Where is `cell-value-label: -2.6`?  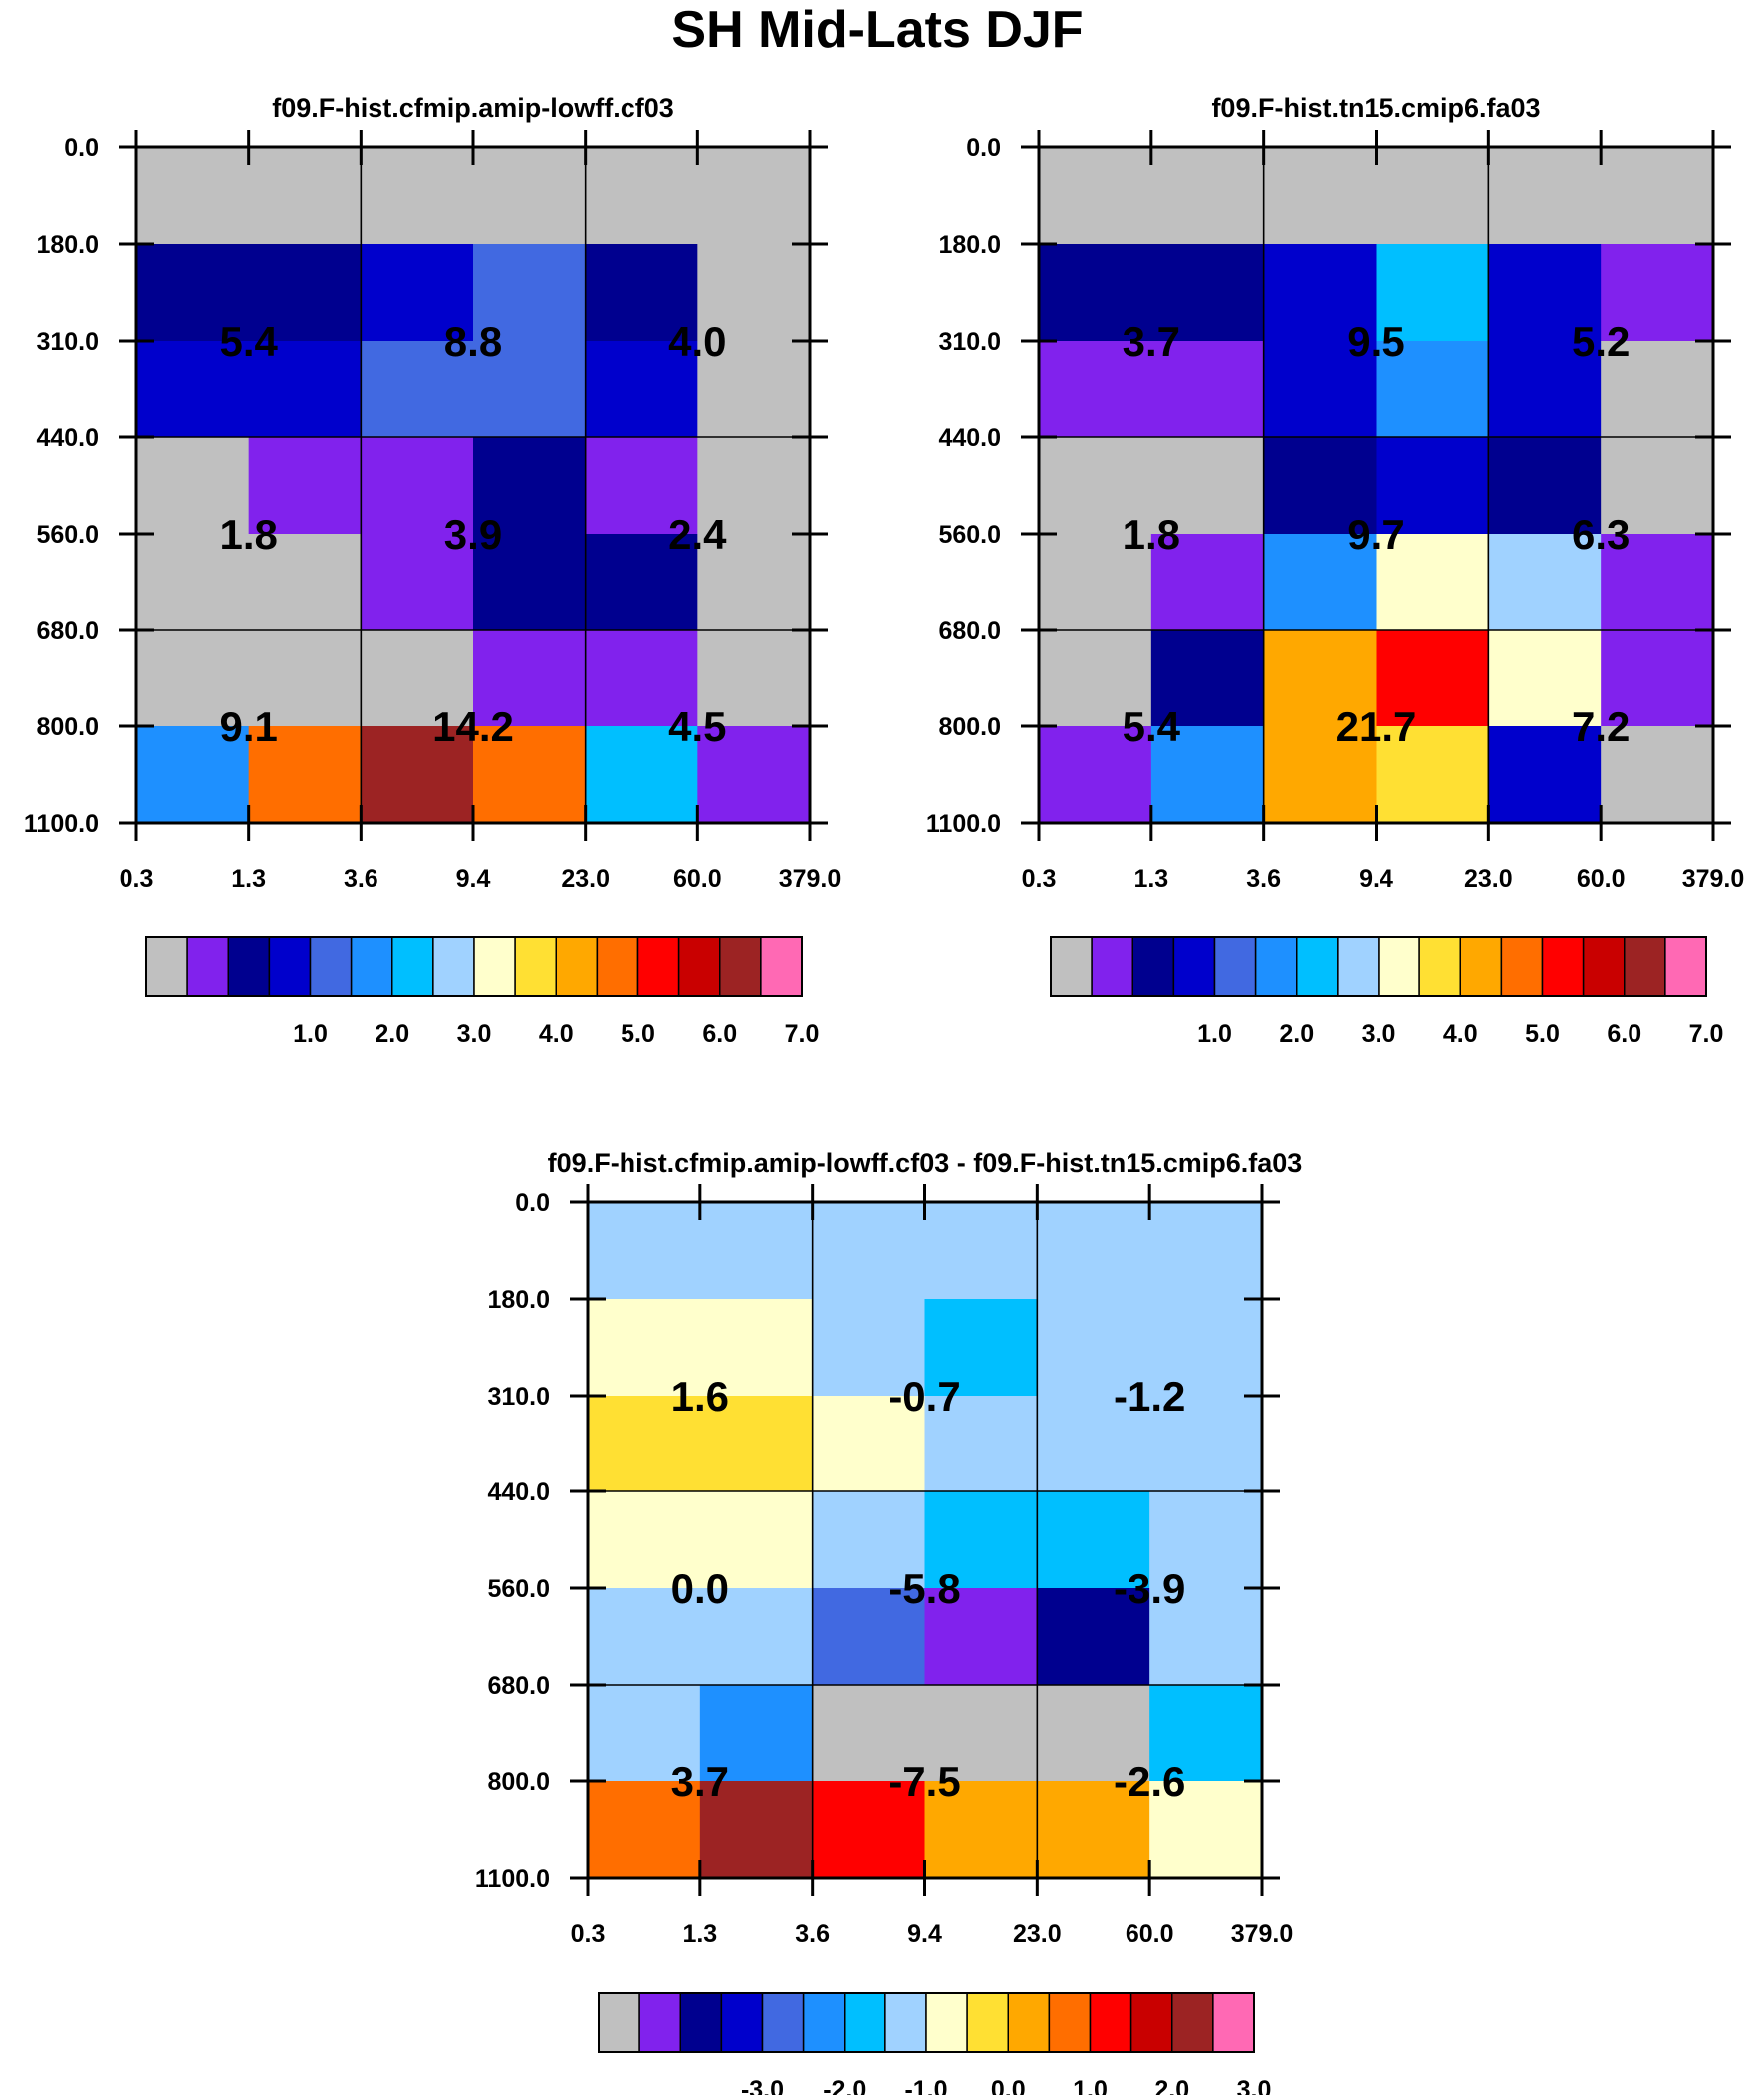 cell-value-label: -2.6 is located at coordinates (1149, 1781).